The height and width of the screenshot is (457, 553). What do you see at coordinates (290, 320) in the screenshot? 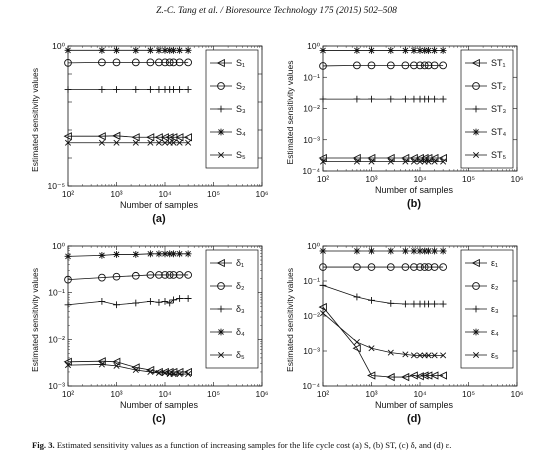
I see `y-axis-label: Estimated sensitivity values` at bounding box center [290, 320].